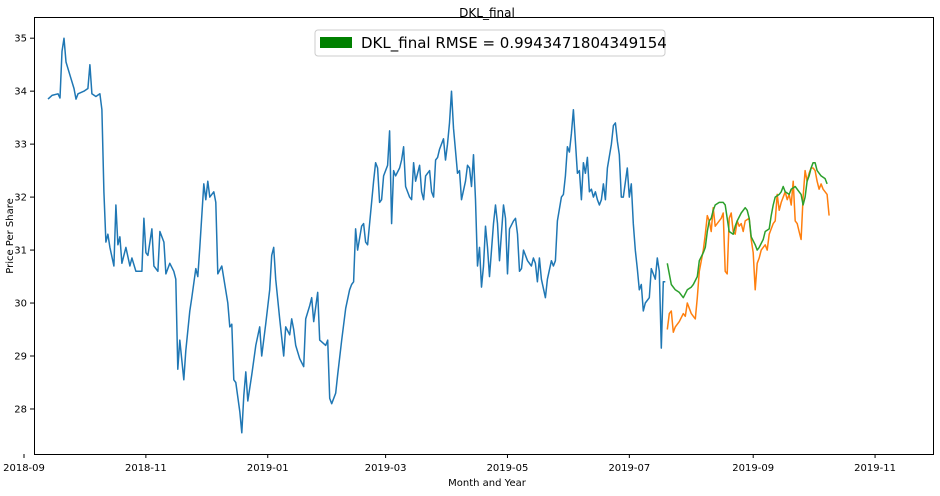 The image size is (940, 496). What do you see at coordinates (629, 468) in the screenshot?
I see `x-tick-label: 2019-07` at bounding box center [629, 468].